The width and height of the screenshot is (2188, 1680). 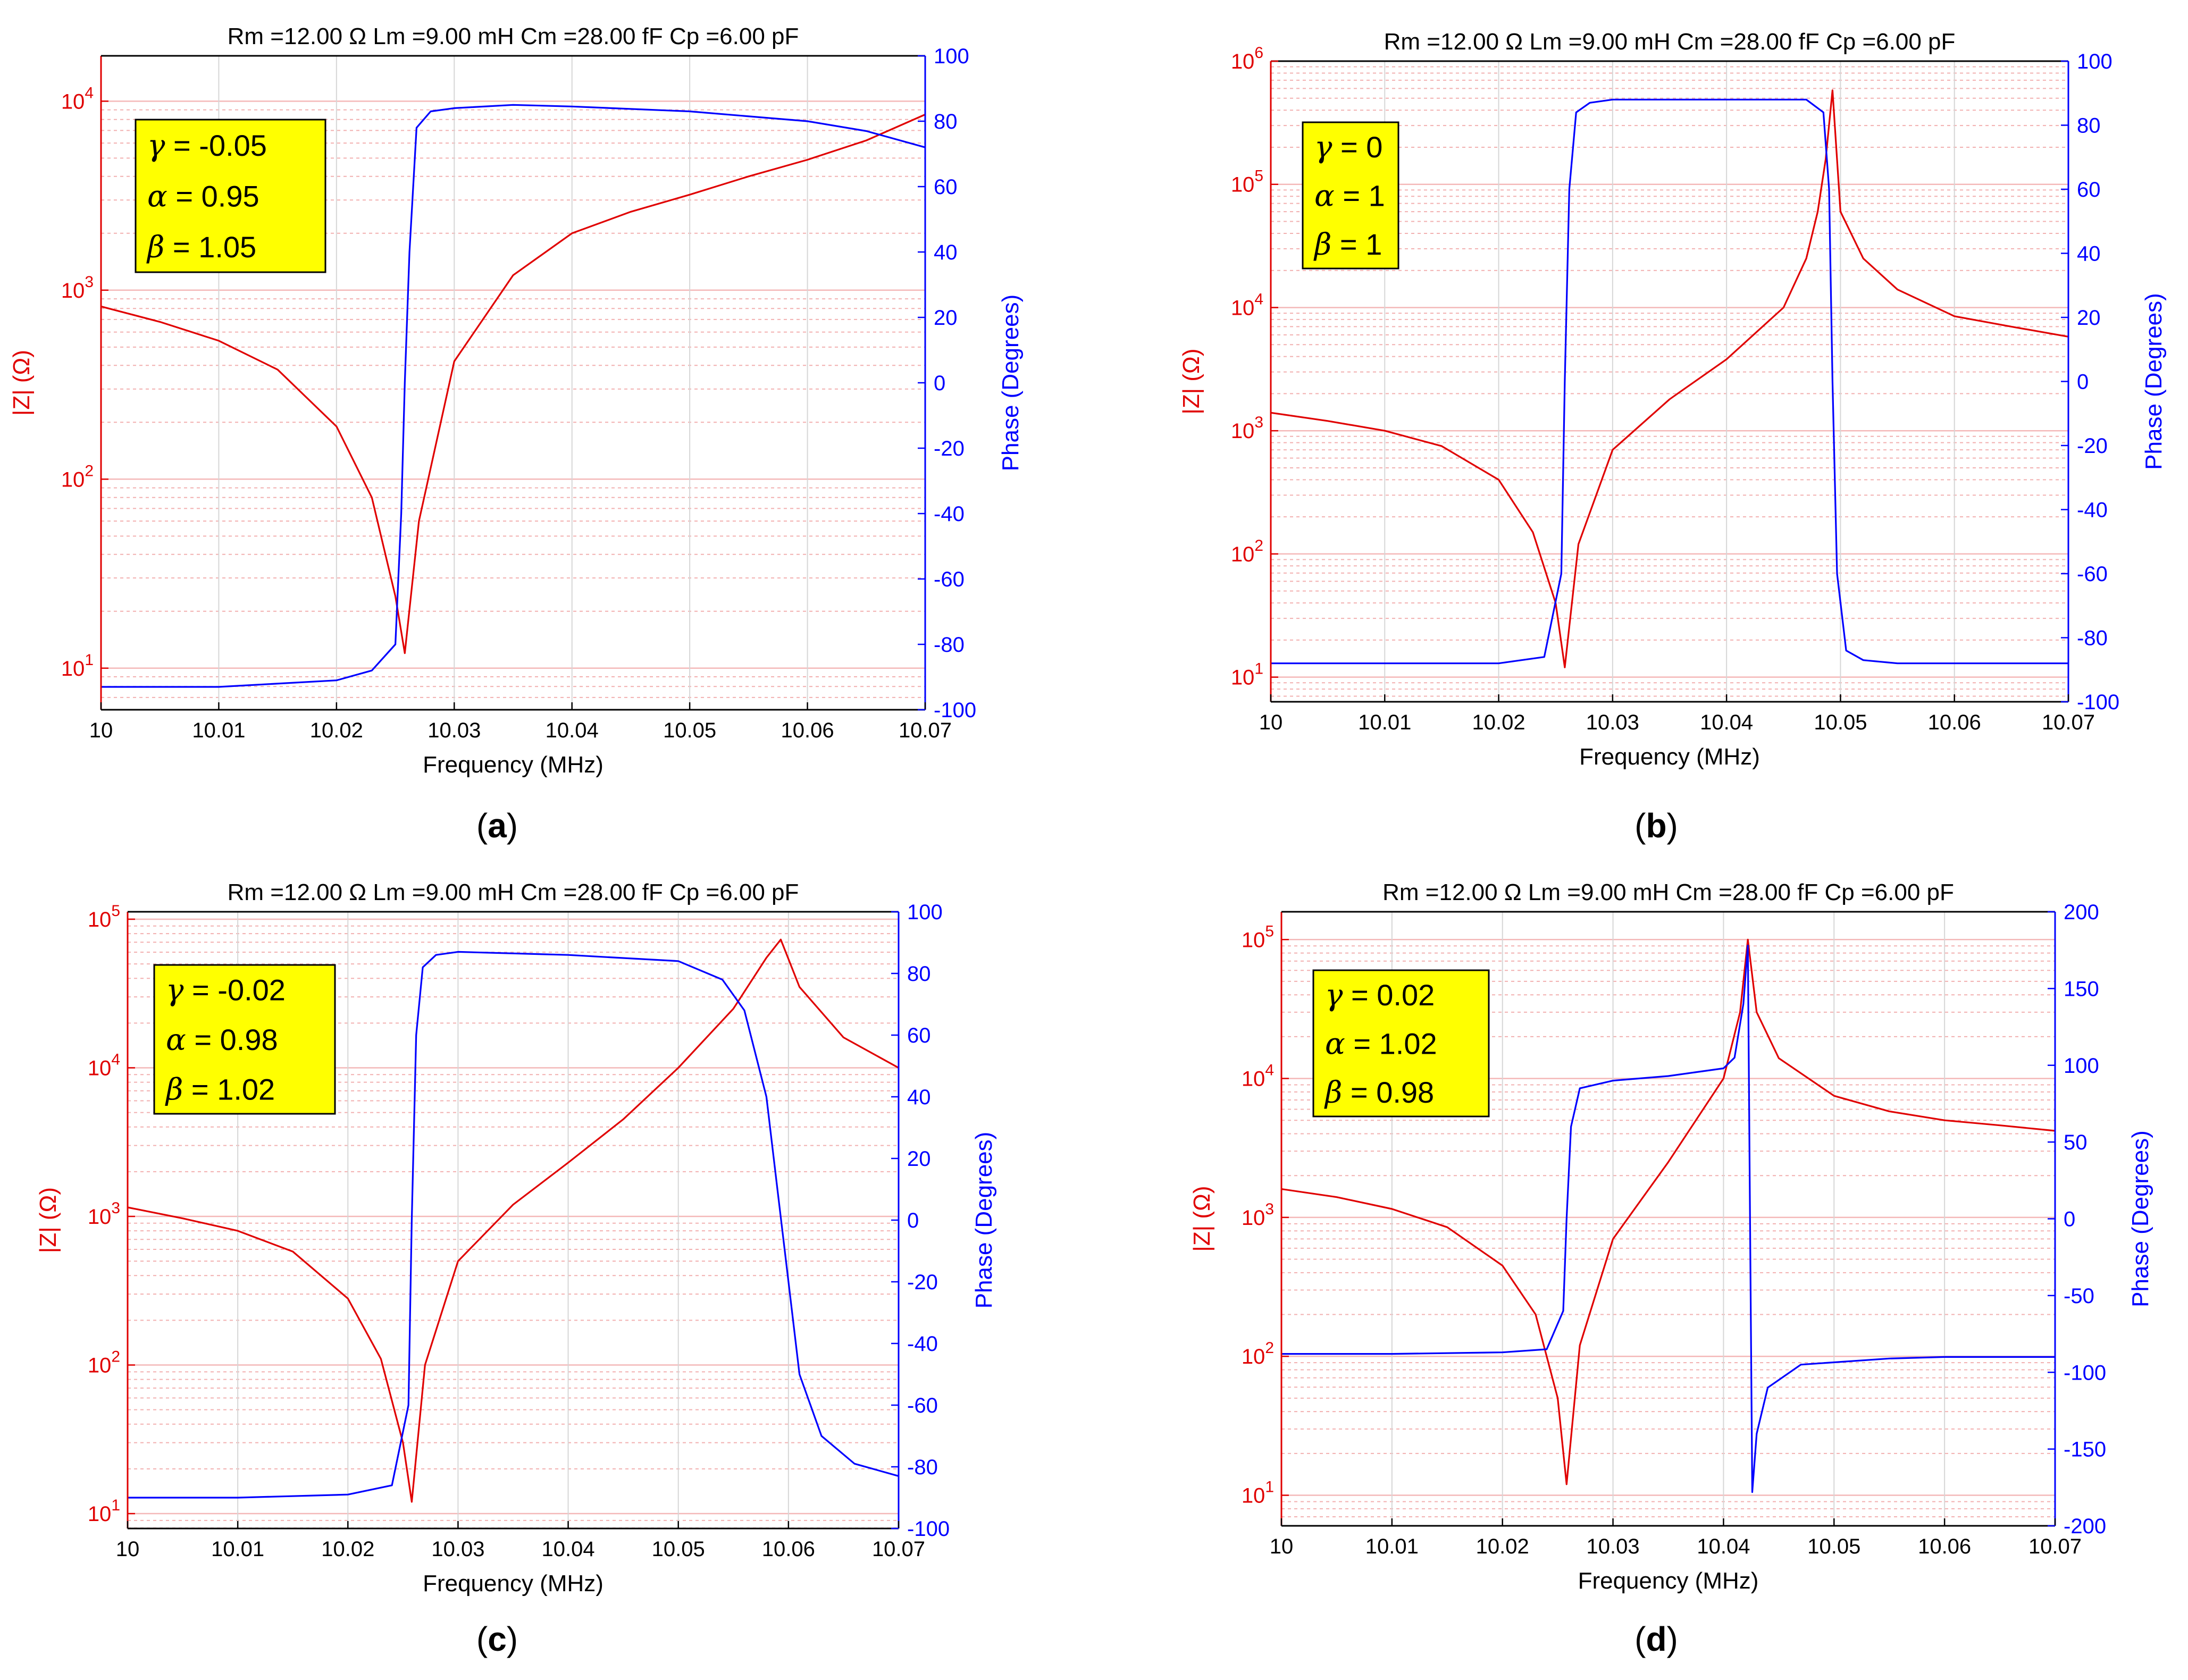 What do you see at coordinates (2076, 1142) in the screenshot?
I see `y-right-tick-label: 50` at bounding box center [2076, 1142].